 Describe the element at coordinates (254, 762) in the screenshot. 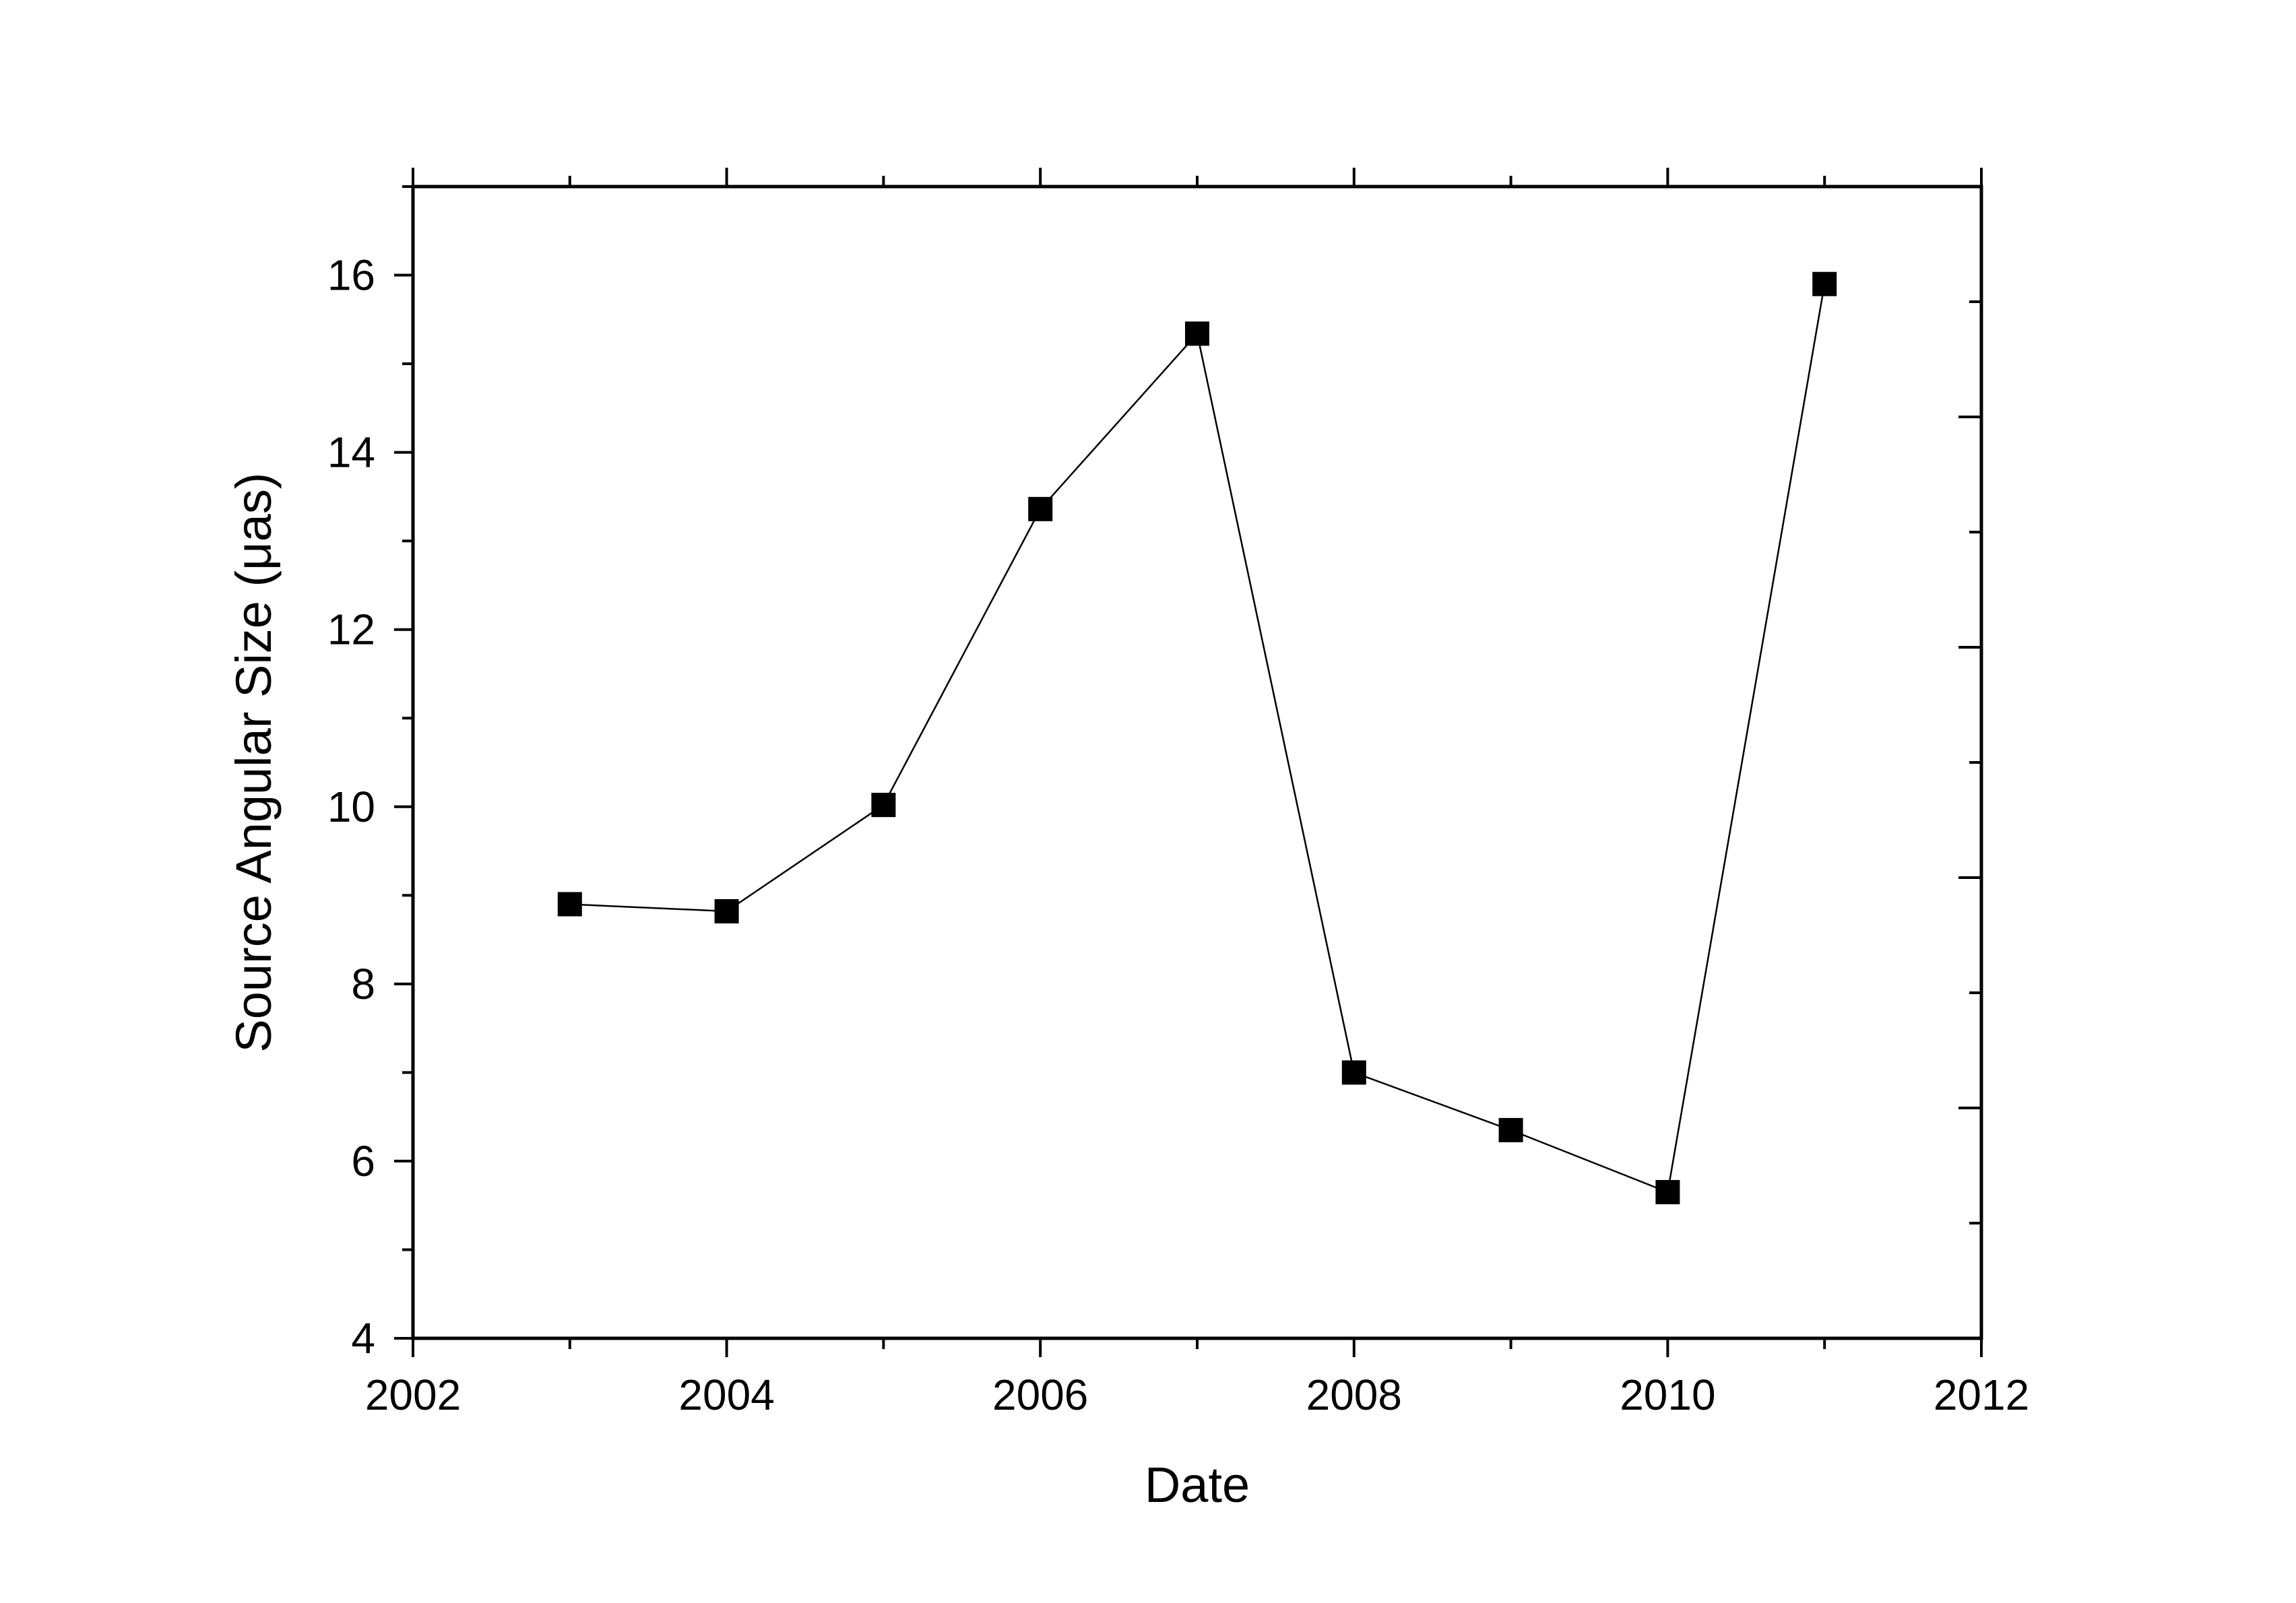

I see `y-axis-label: Source Angular Size (μas)` at that location.